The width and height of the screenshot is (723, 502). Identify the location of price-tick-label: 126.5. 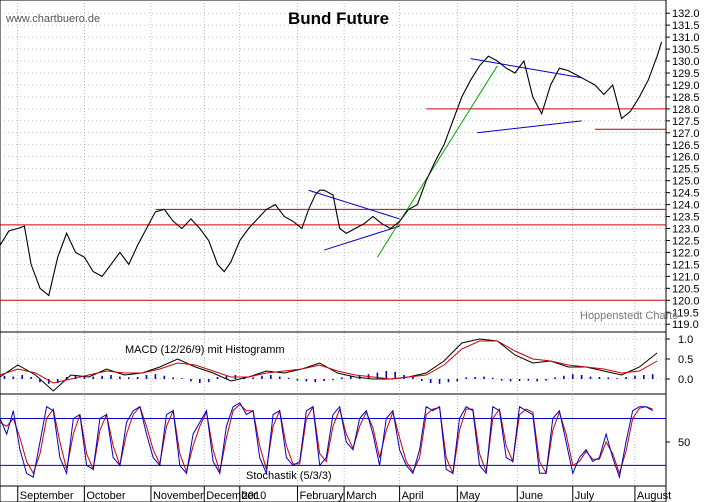
(686, 146).